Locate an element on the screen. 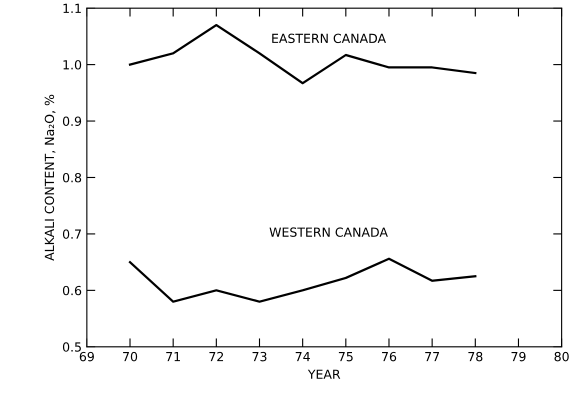  y-tick-label: 0.5 is located at coordinates (71, 347).